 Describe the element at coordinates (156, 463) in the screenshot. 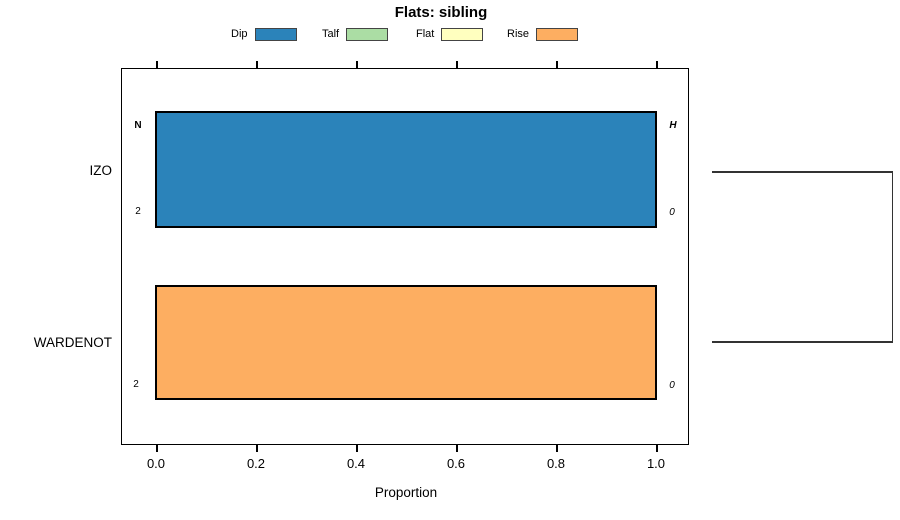

I see `x-tick-label: 0.0` at that location.